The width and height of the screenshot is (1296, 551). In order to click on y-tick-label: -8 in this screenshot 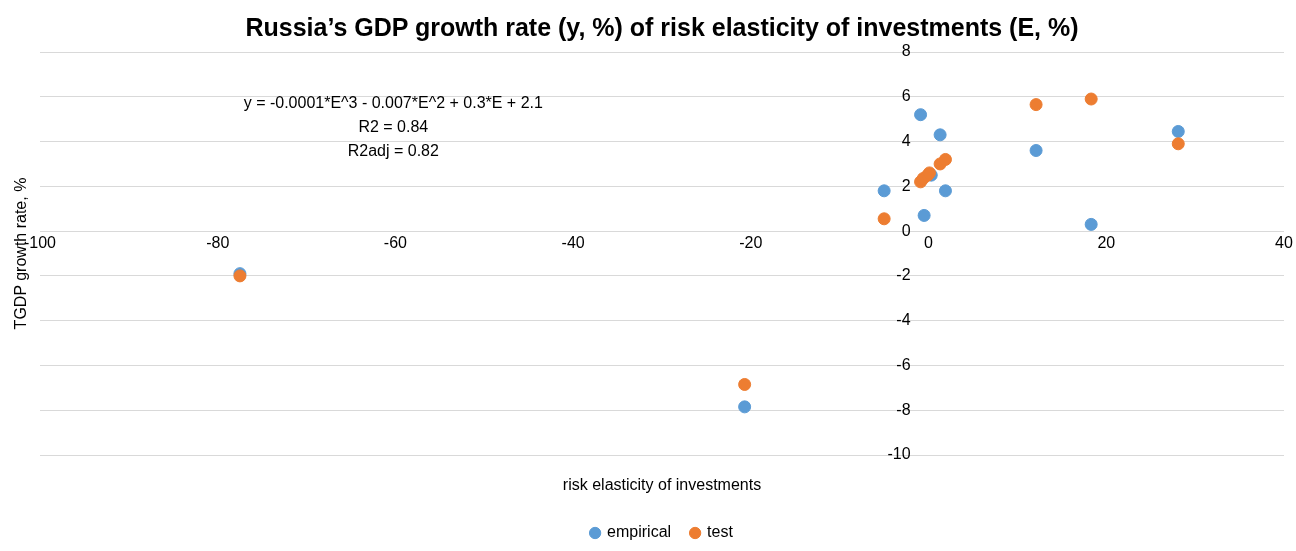, I will do `click(903, 409)`.